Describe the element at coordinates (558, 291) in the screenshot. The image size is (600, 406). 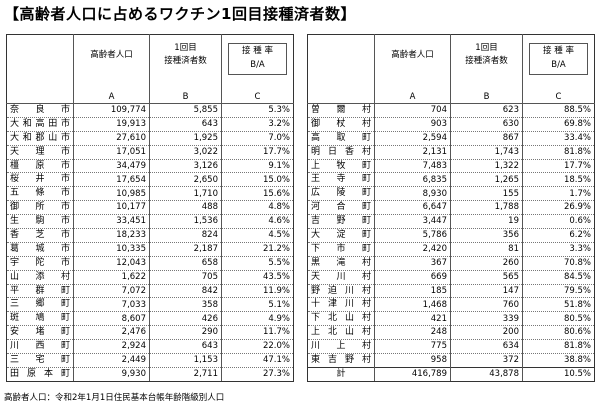
I see `rate-cell: 79.5%` at that location.